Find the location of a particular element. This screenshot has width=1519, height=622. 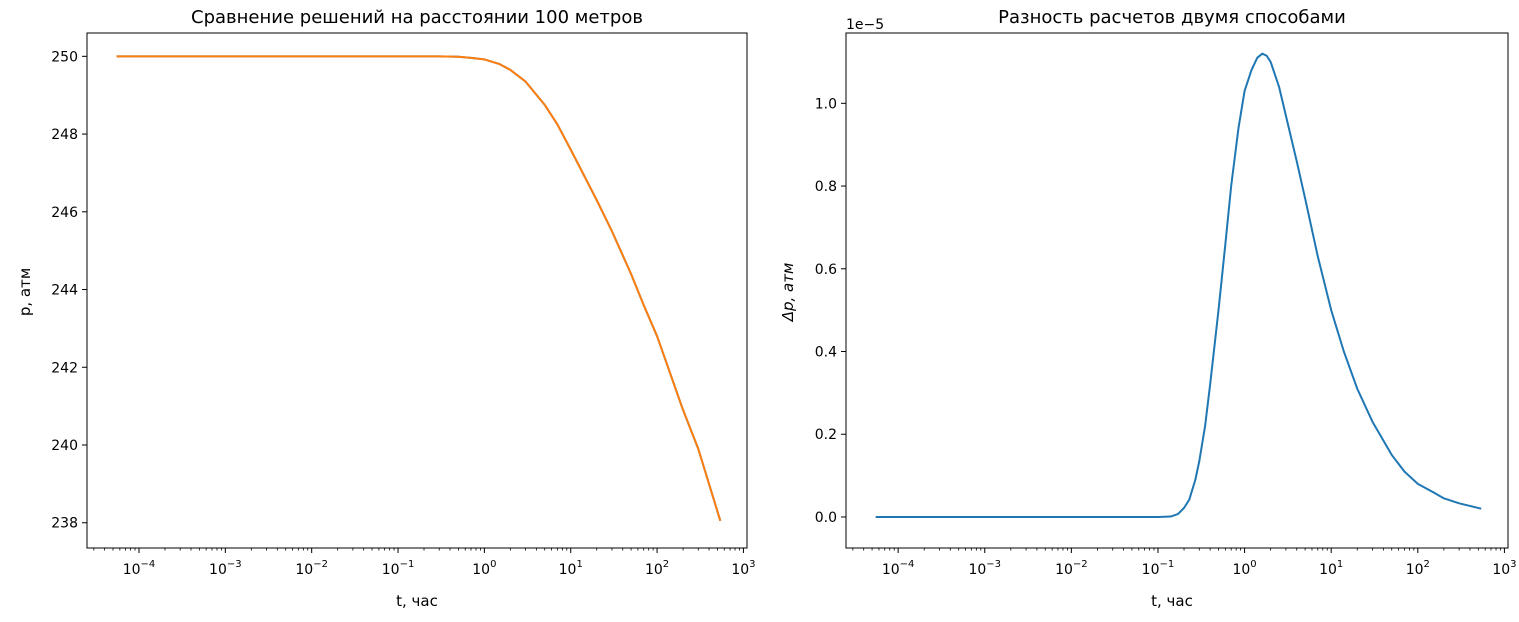

y-tick-label: 246 is located at coordinates (64, 213).